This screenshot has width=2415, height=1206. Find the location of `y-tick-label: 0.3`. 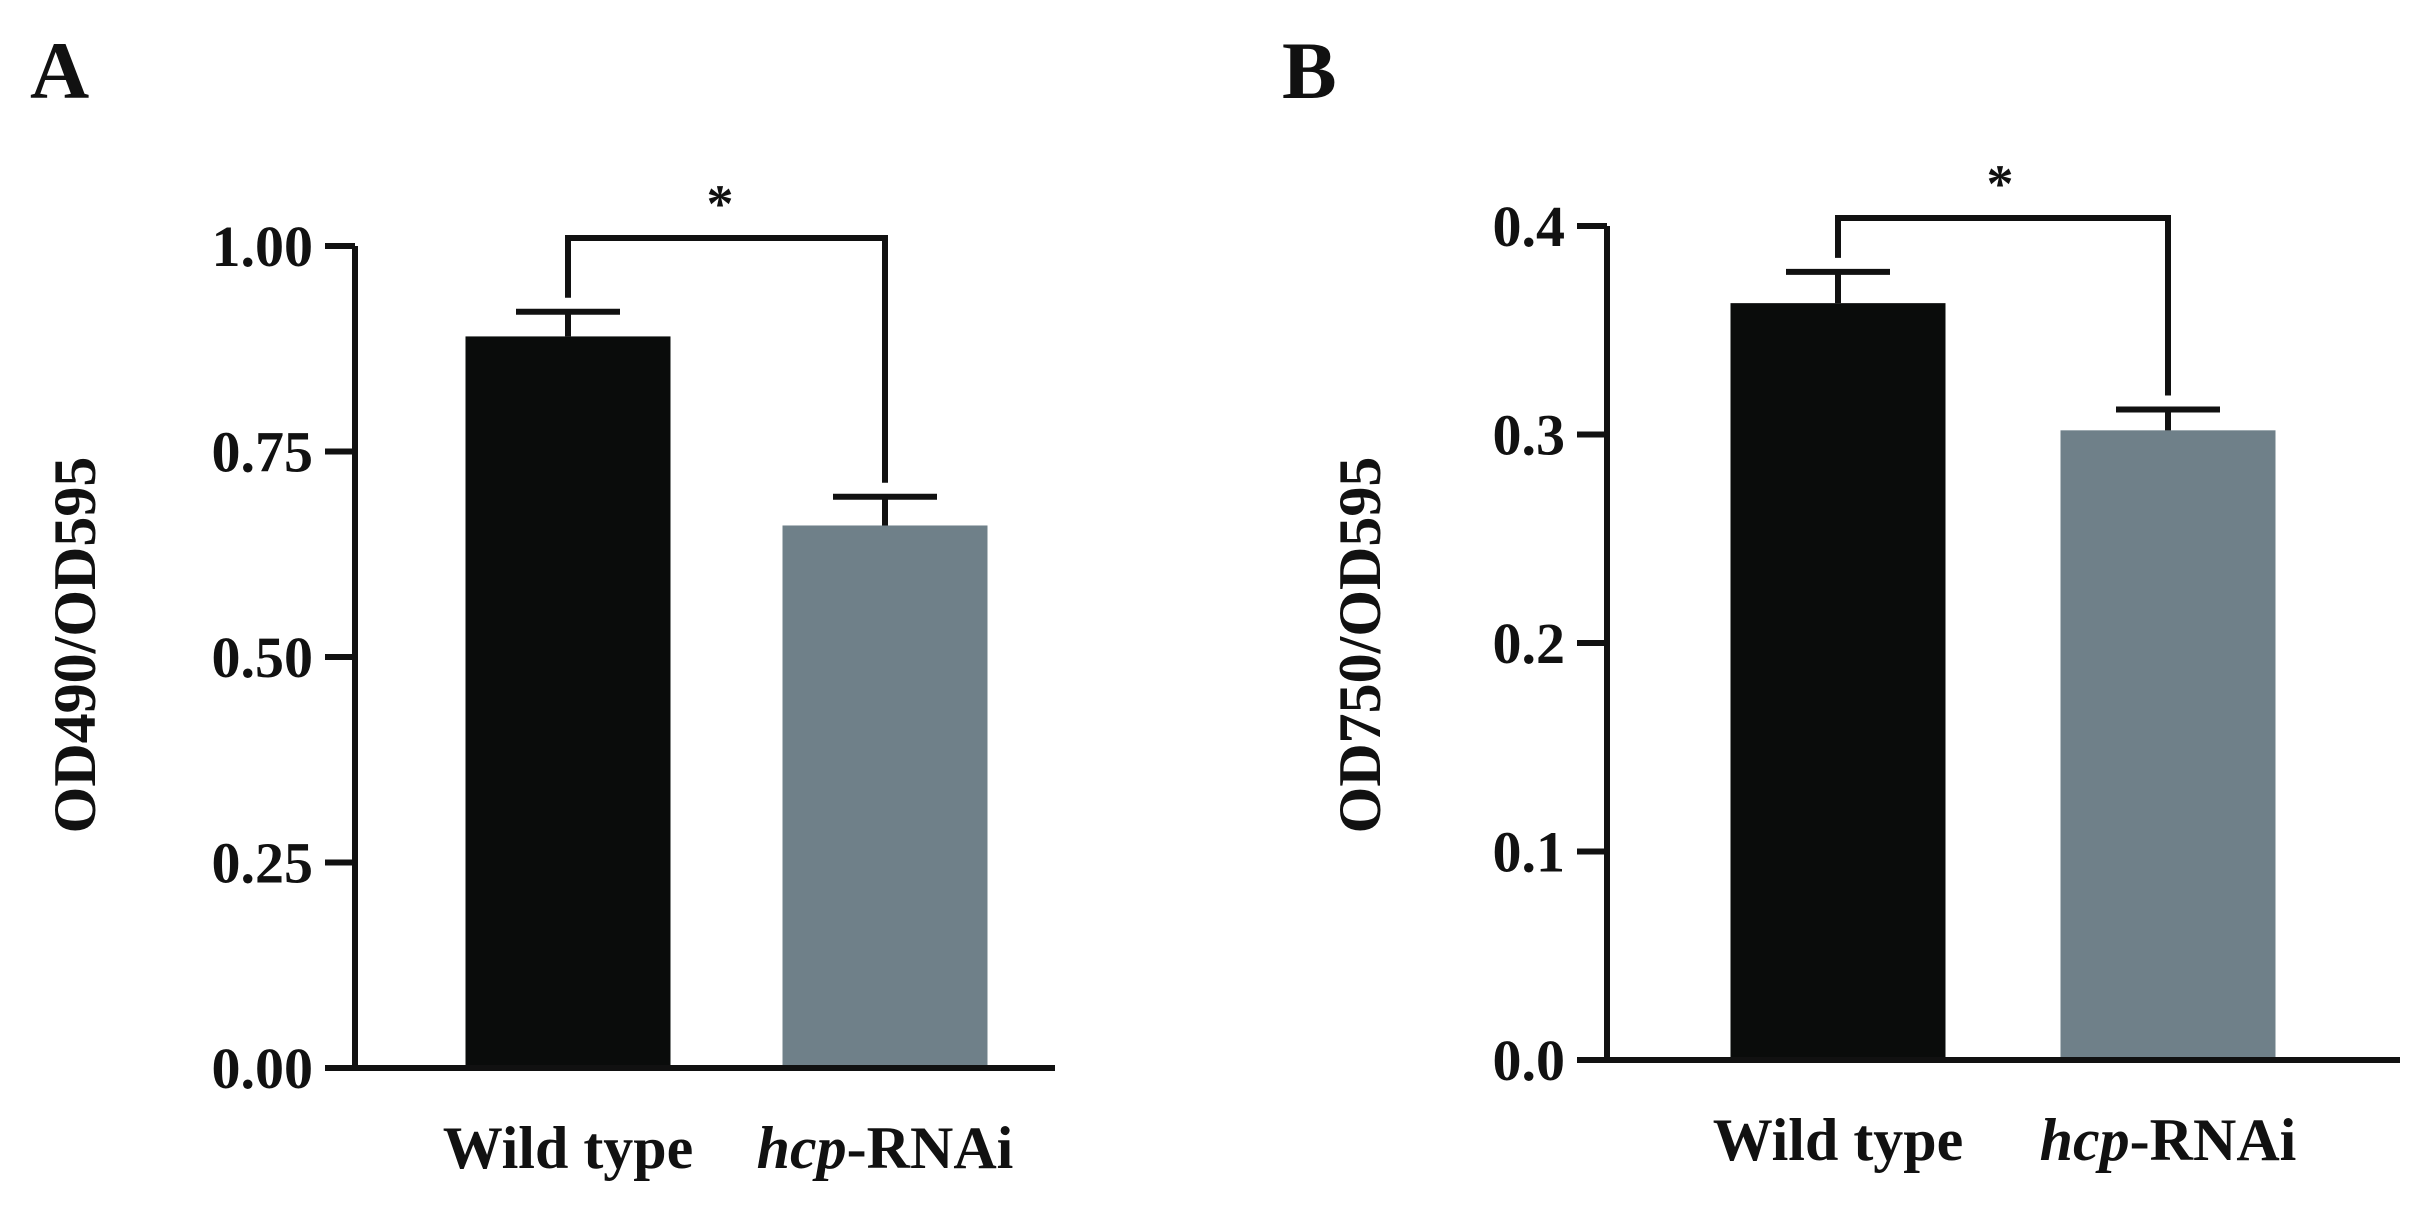

y-tick-label: 0.3 is located at coordinates (1529, 435).